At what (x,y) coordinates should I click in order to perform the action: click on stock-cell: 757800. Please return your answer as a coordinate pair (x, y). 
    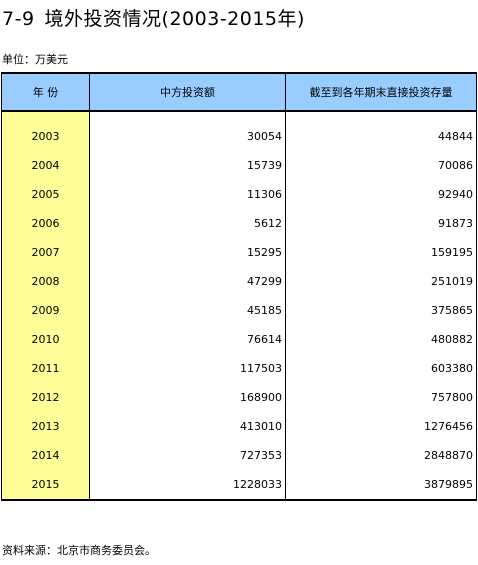
    Looking at the image, I should click on (381, 397).